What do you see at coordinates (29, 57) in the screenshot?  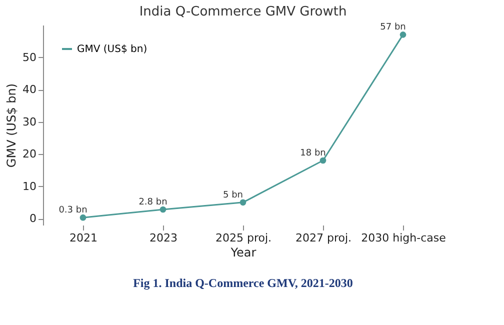 I see `y-tick-label: 50` at bounding box center [29, 57].